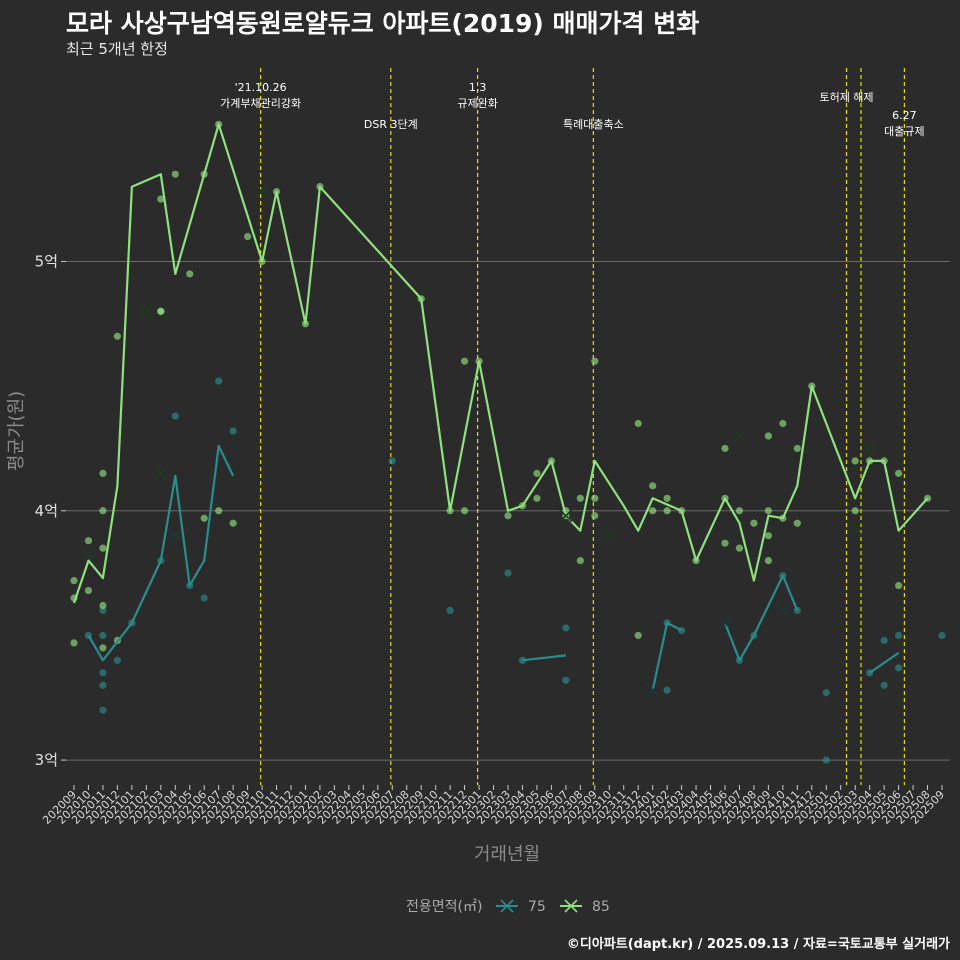  I want to click on legend-item-85: 85, so click(585, 907).